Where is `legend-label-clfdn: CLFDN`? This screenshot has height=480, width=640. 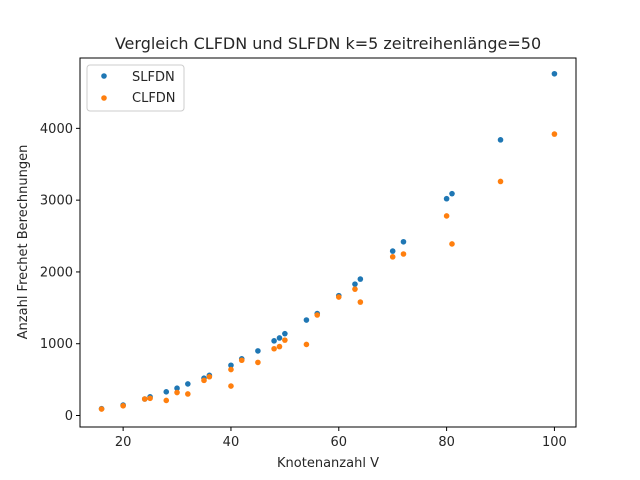
legend-label-clfdn: CLFDN is located at coordinates (154, 98).